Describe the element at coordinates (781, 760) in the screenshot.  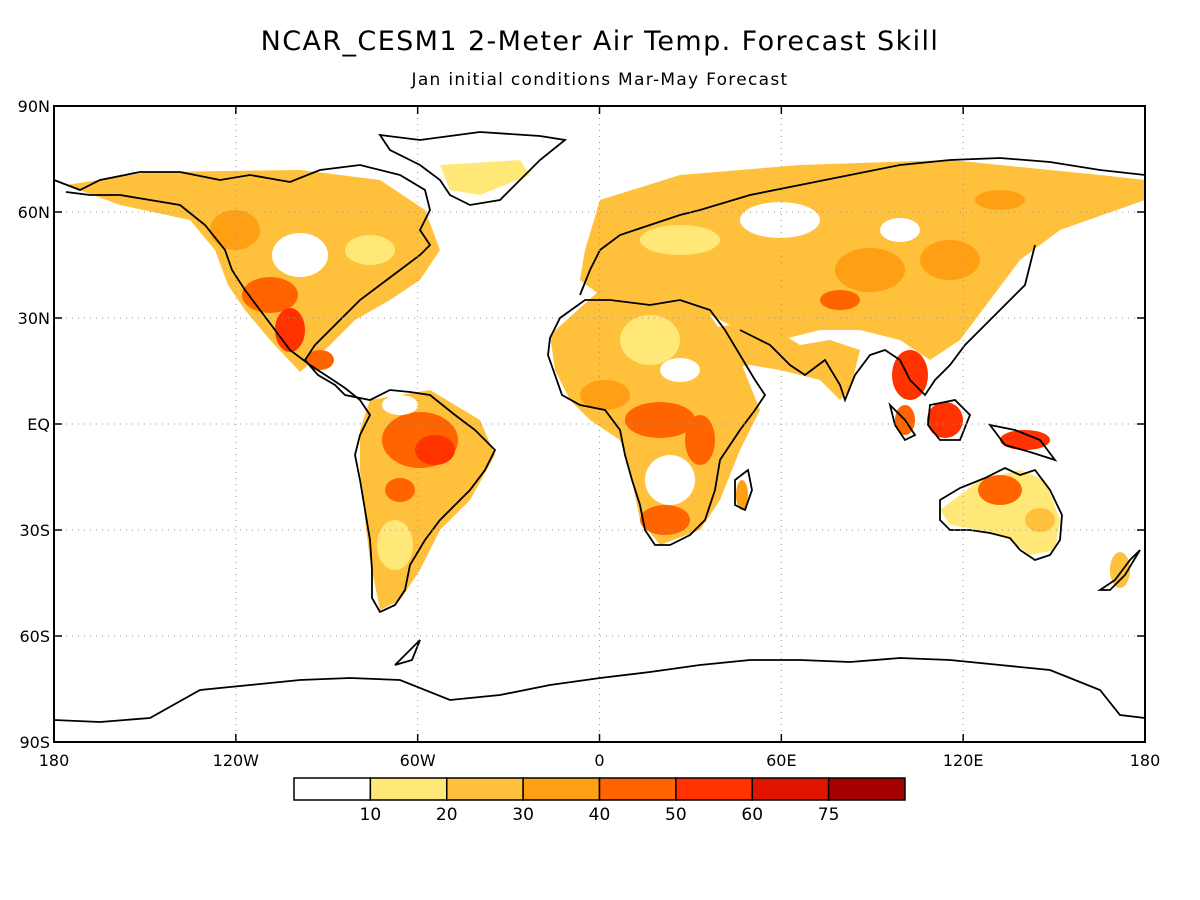
I see `lon-tick-label: 60E` at that location.